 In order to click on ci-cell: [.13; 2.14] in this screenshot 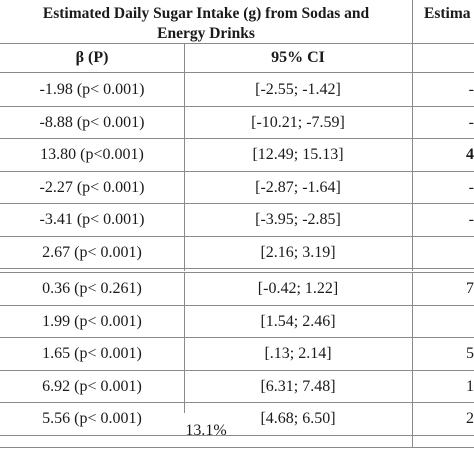, I will do `click(298, 354)`.